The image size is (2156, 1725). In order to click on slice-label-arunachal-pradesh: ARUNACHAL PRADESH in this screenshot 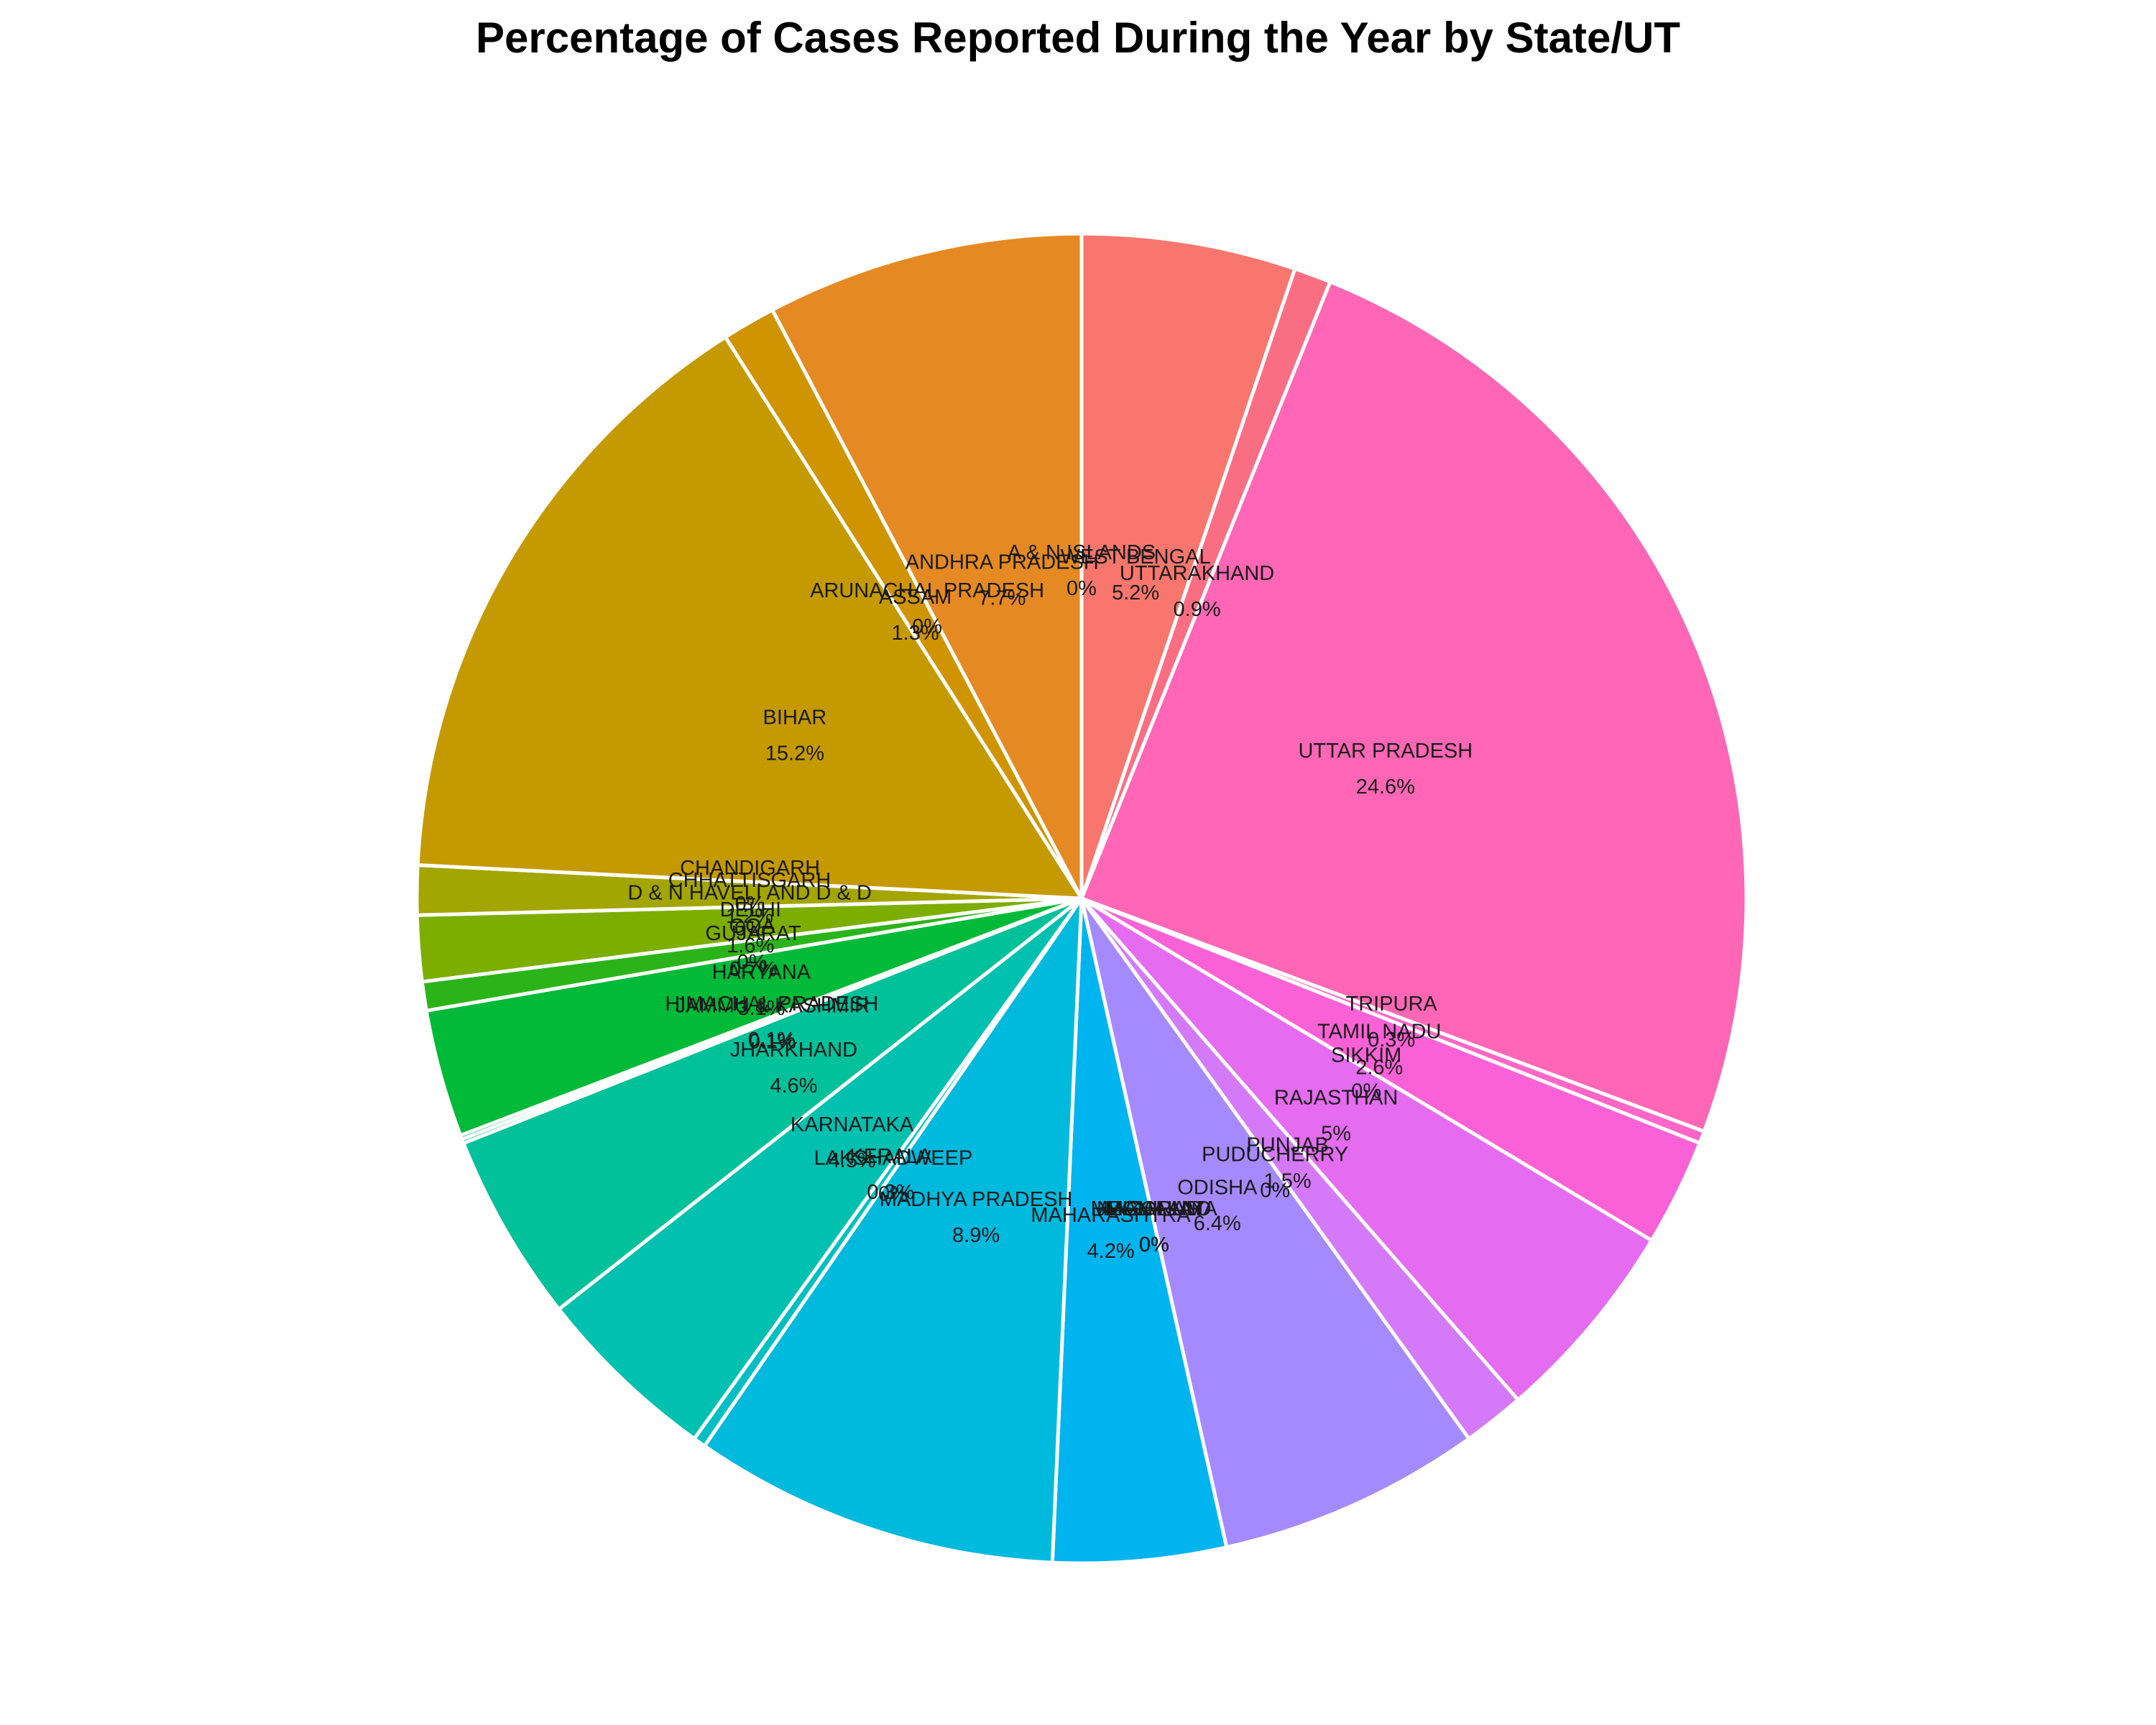, I will do `click(927, 590)`.